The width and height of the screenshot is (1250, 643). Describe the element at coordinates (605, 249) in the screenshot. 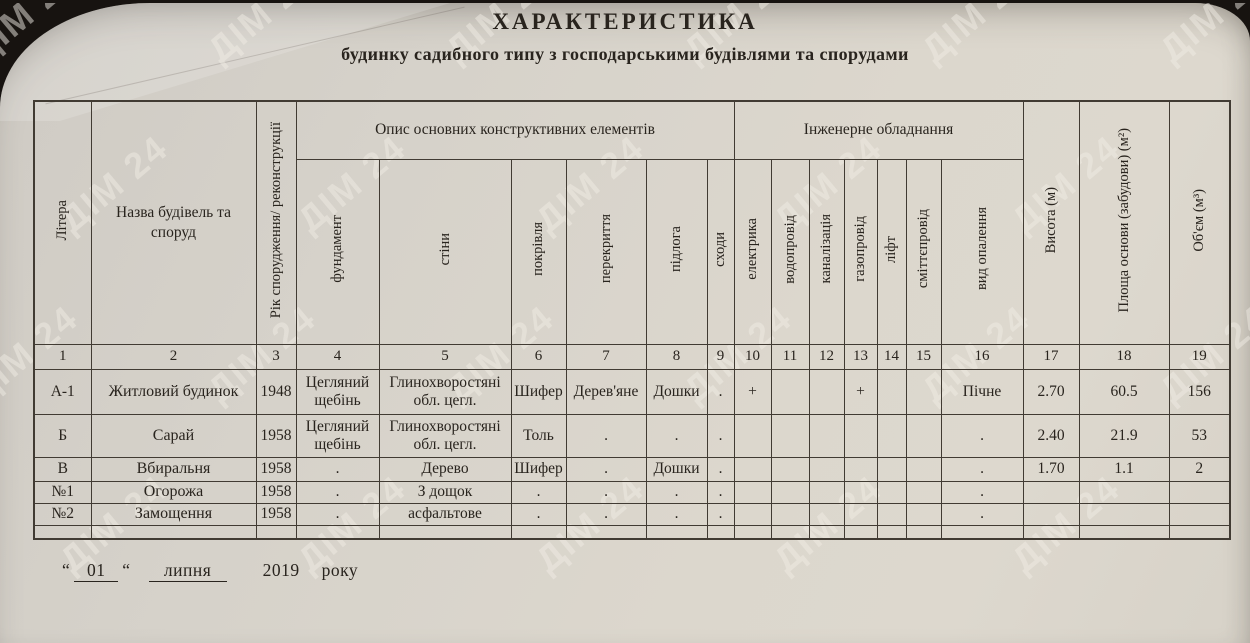

I see `col-header-7-label: перекриття` at that location.